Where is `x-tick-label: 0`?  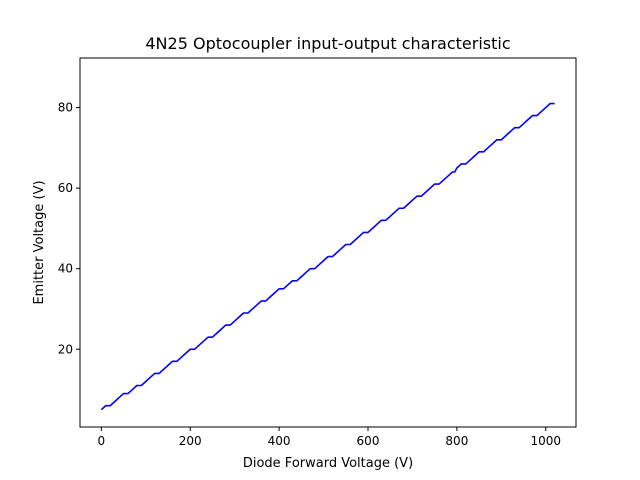
x-tick-label: 0 is located at coordinates (102, 441).